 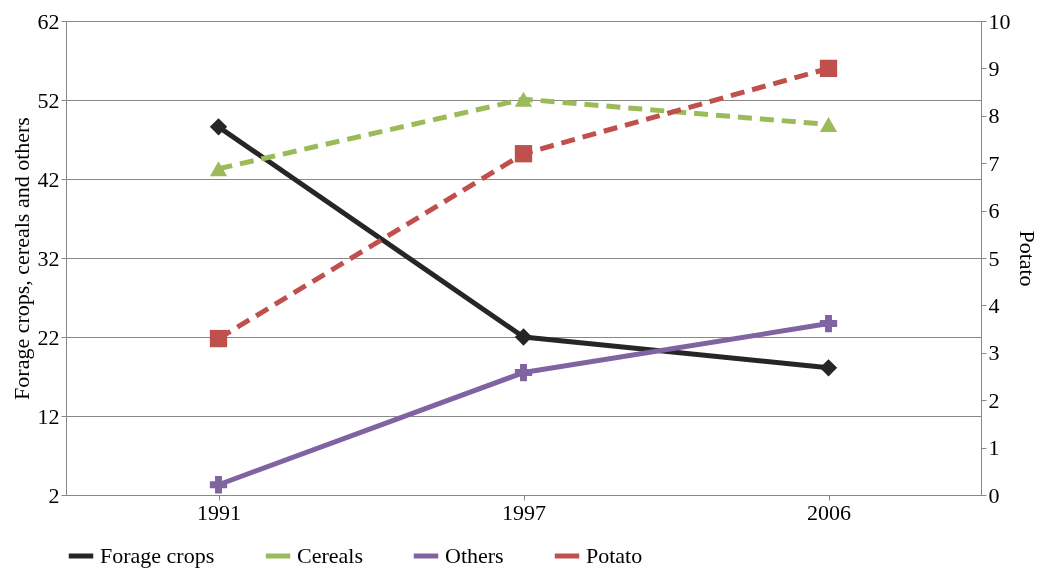 What do you see at coordinates (999, 21) in the screenshot?
I see `y2-tick-label: 10` at bounding box center [999, 21].